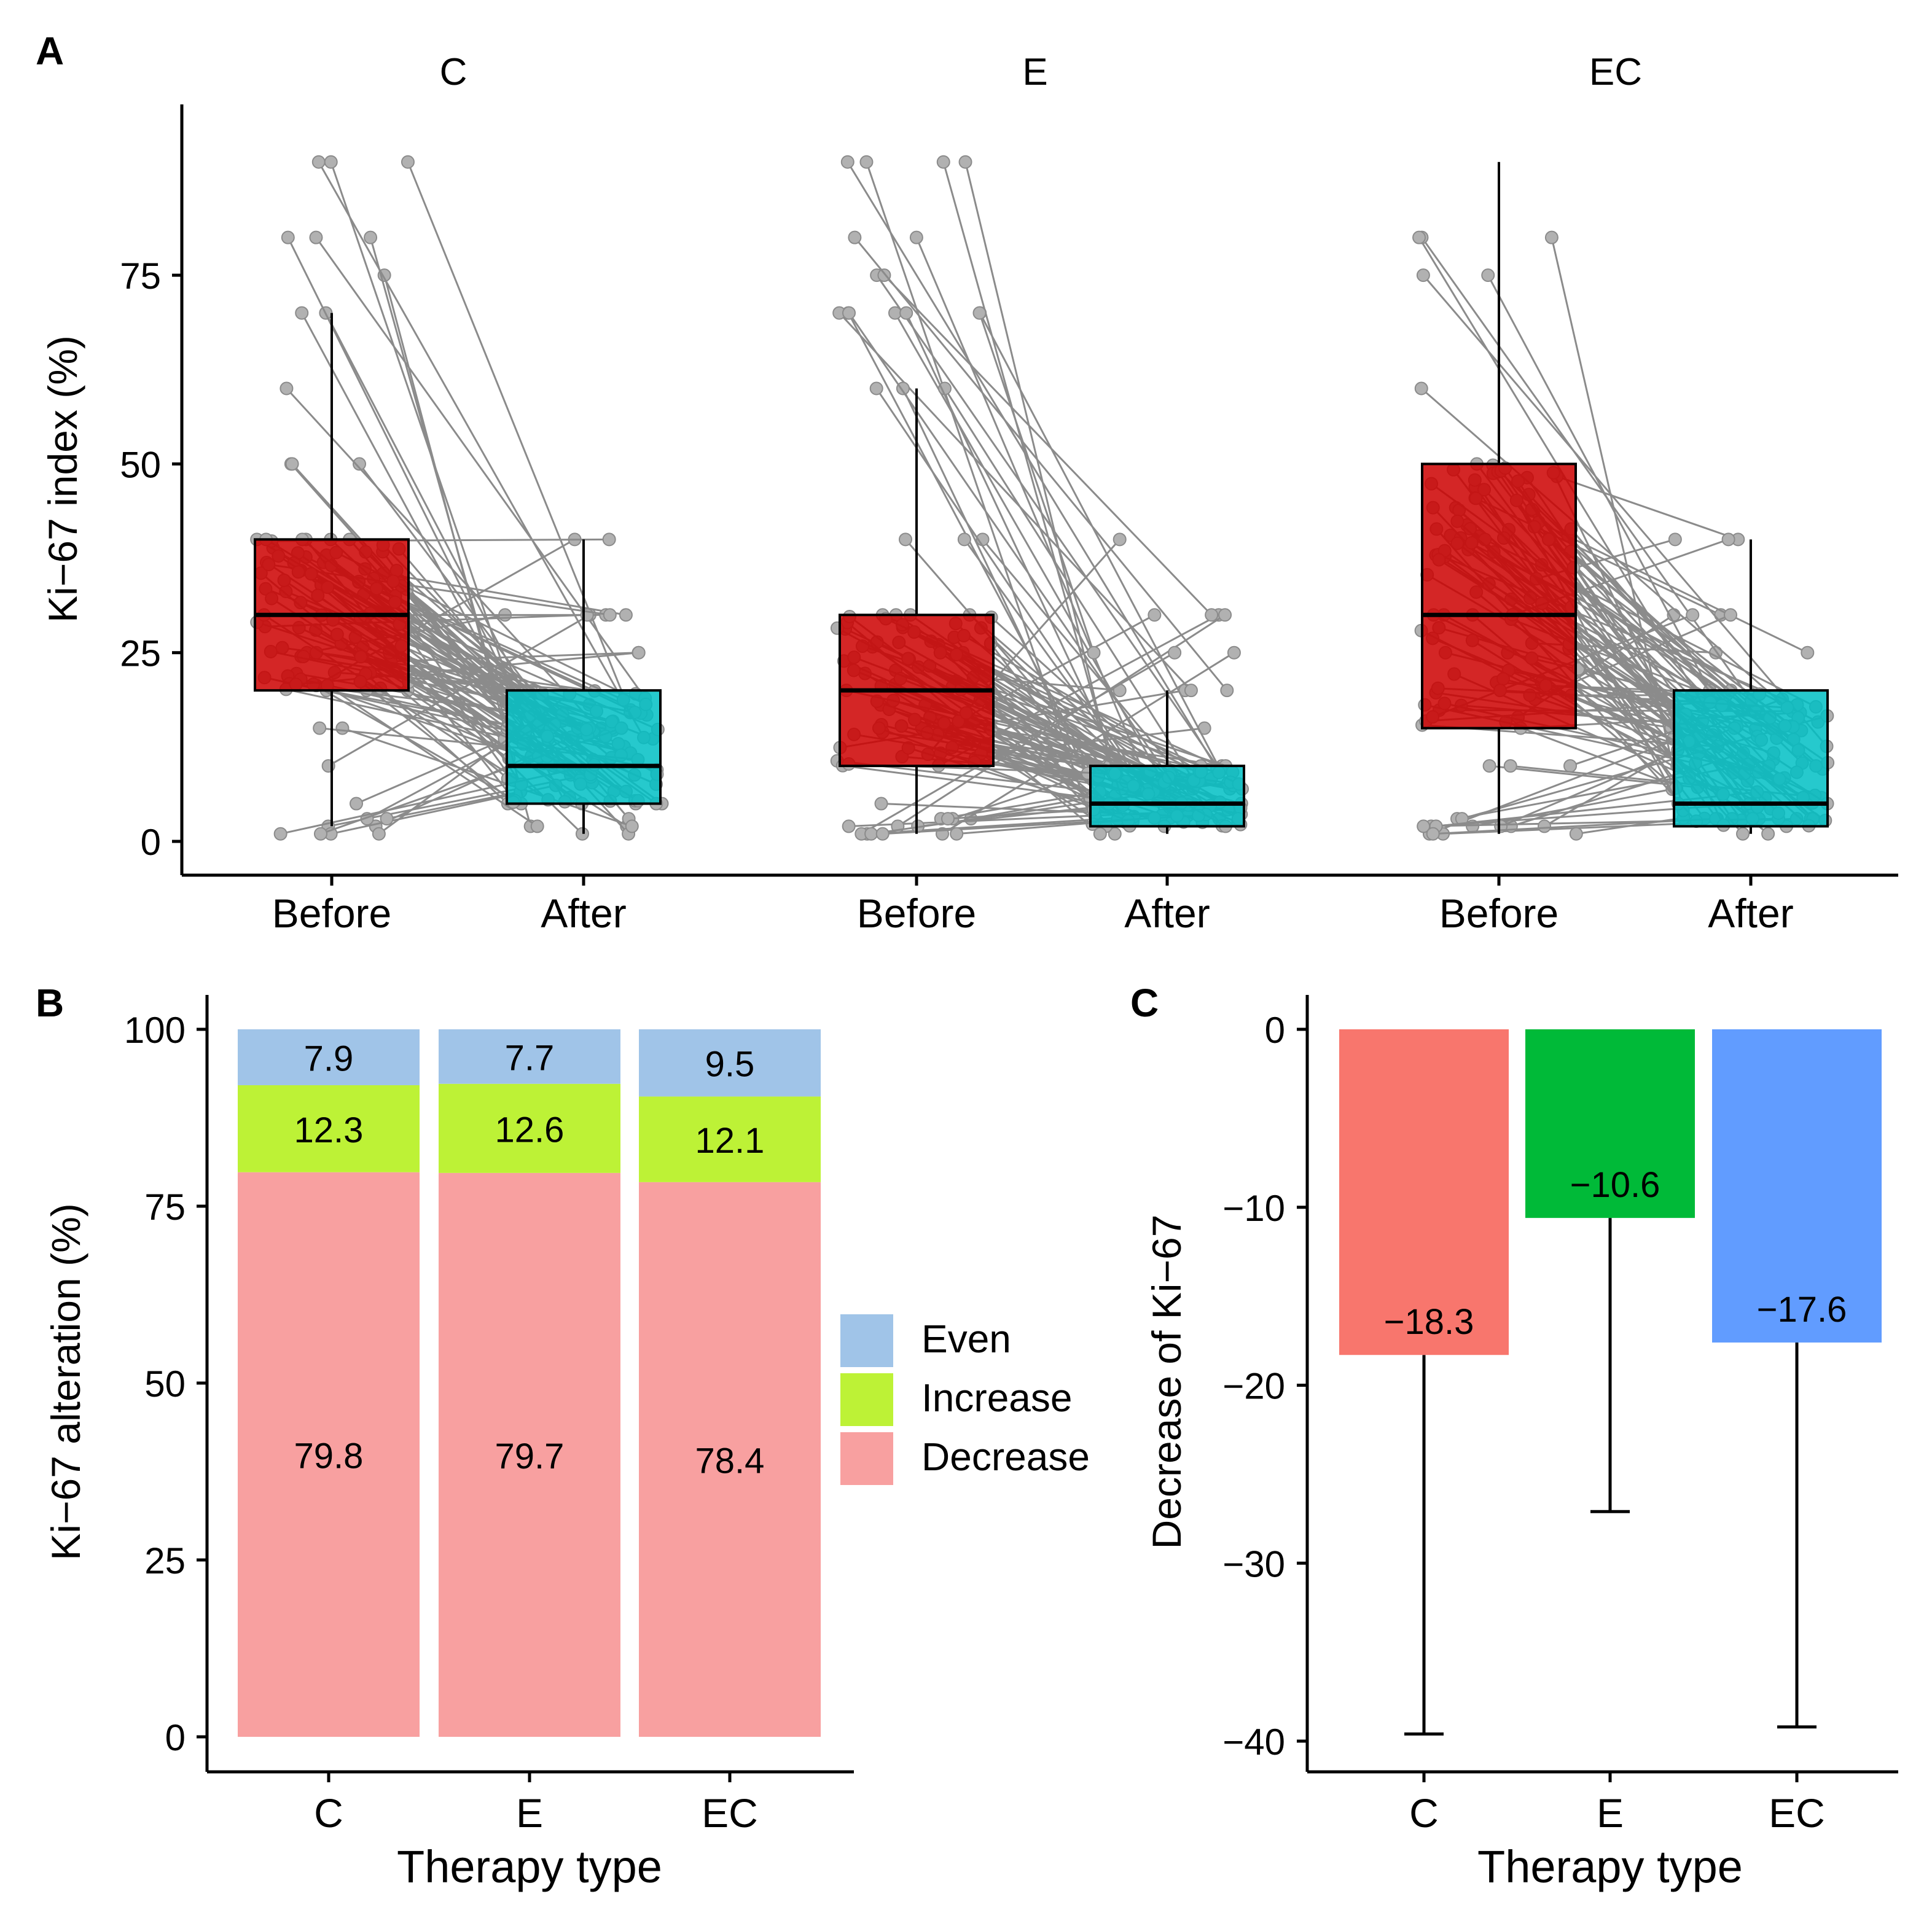 The image size is (1932, 1918). What do you see at coordinates (730, 1459) in the screenshot?
I see `stacked-bar-segment-decrease` at bounding box center [730, 1459].